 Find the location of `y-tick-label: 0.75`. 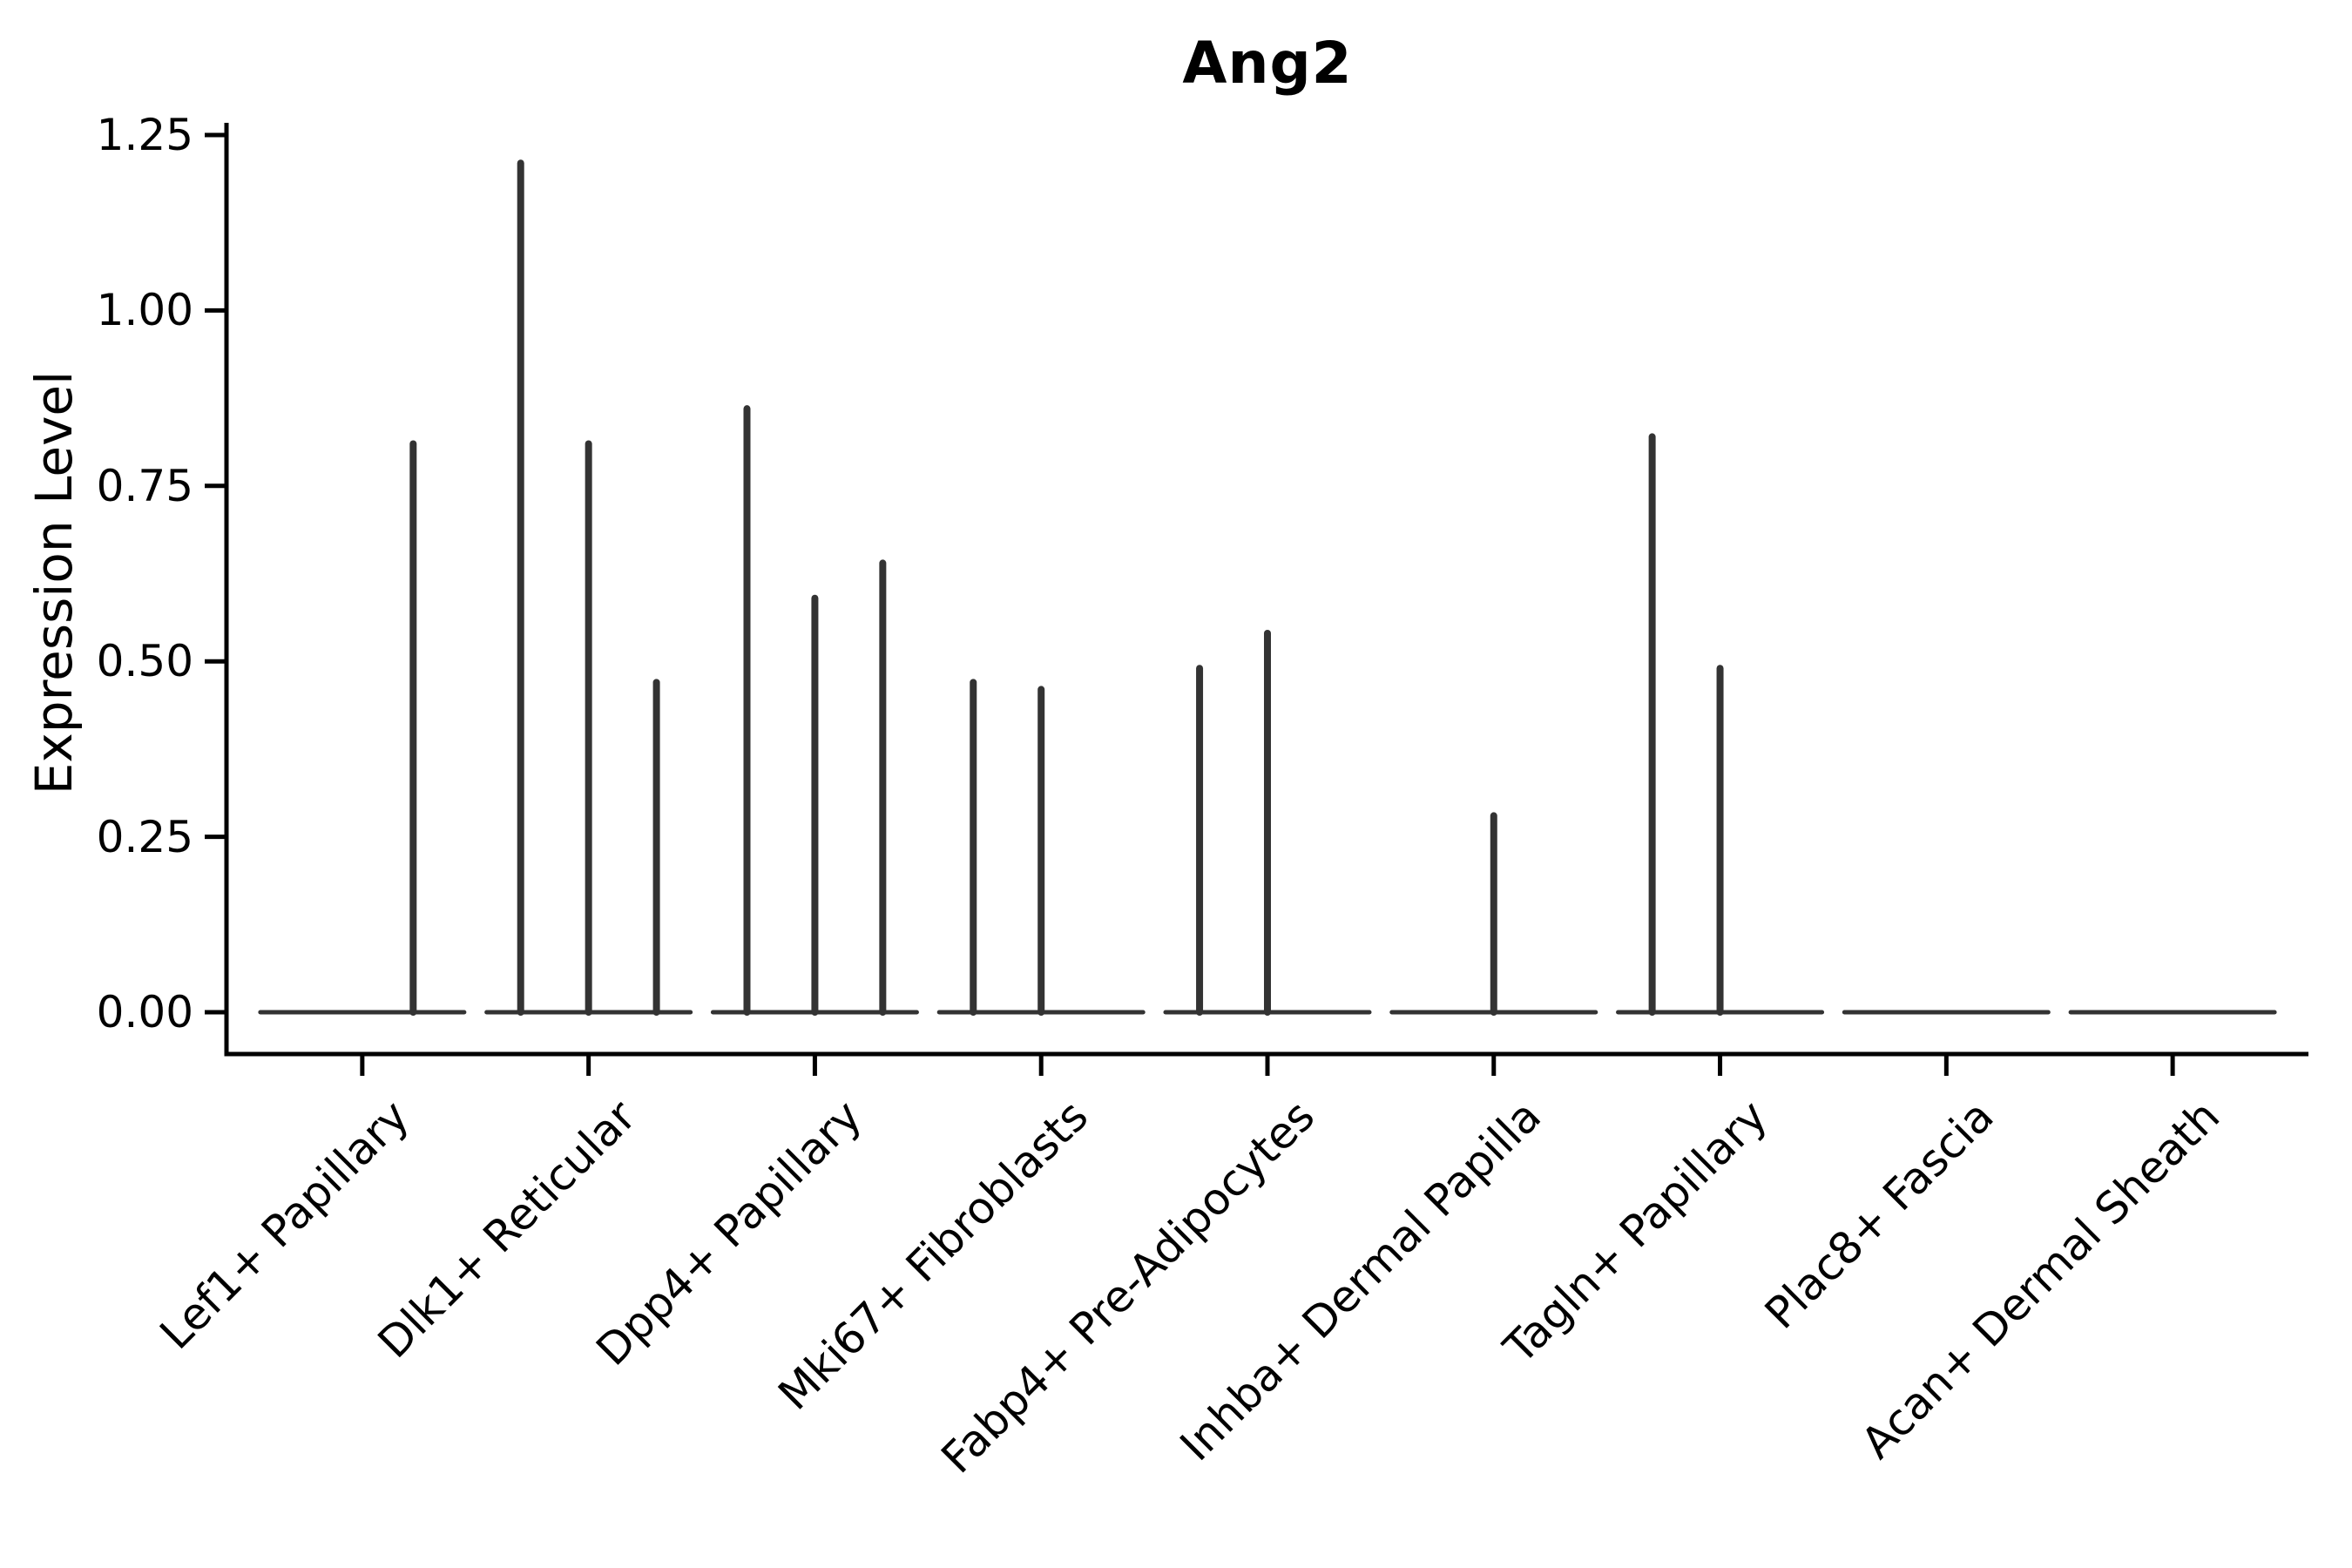

y-tick-label: 0.75 is located at coordinates (145, 485).